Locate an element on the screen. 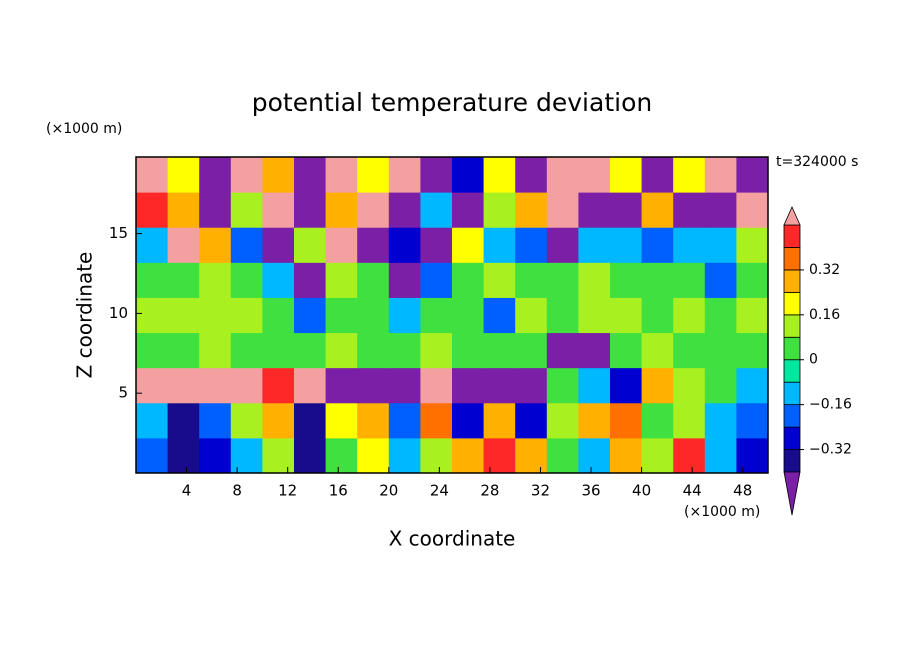  colorbar-tick-label: −0.16 is located at coordinates (830, 405).